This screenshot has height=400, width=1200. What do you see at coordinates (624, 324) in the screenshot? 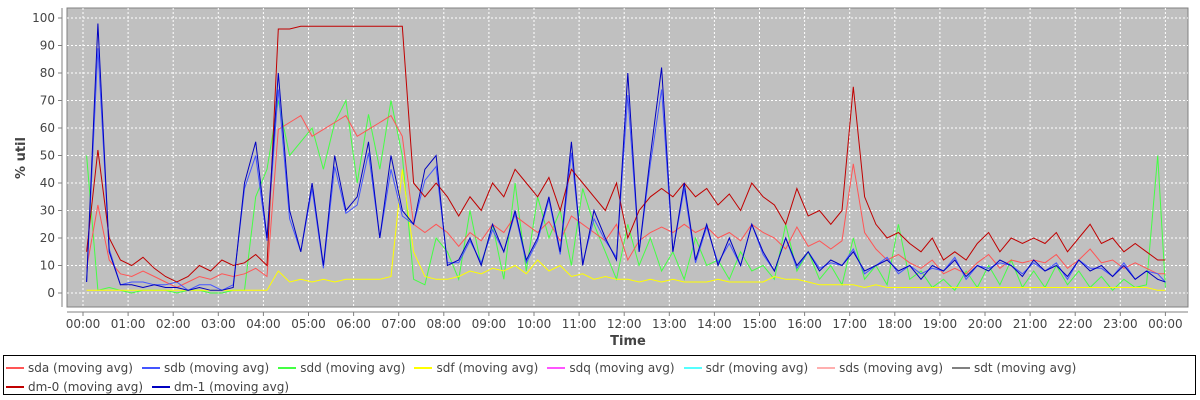
I see `x-tick-label: 12:00` at bounding box center [624, 324].